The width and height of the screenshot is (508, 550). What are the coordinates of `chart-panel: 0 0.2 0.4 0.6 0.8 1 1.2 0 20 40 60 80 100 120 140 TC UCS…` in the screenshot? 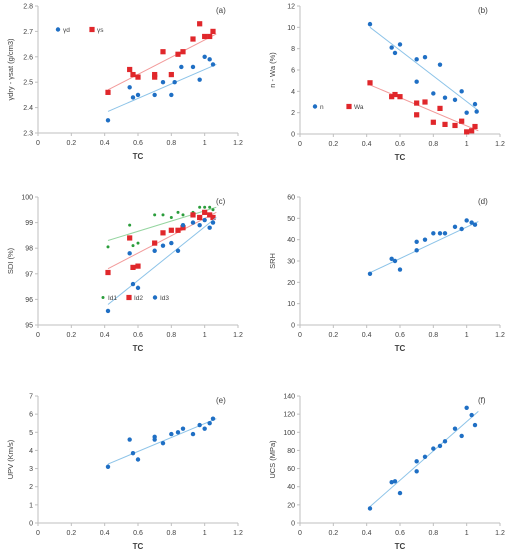 It's located at (386, 472).